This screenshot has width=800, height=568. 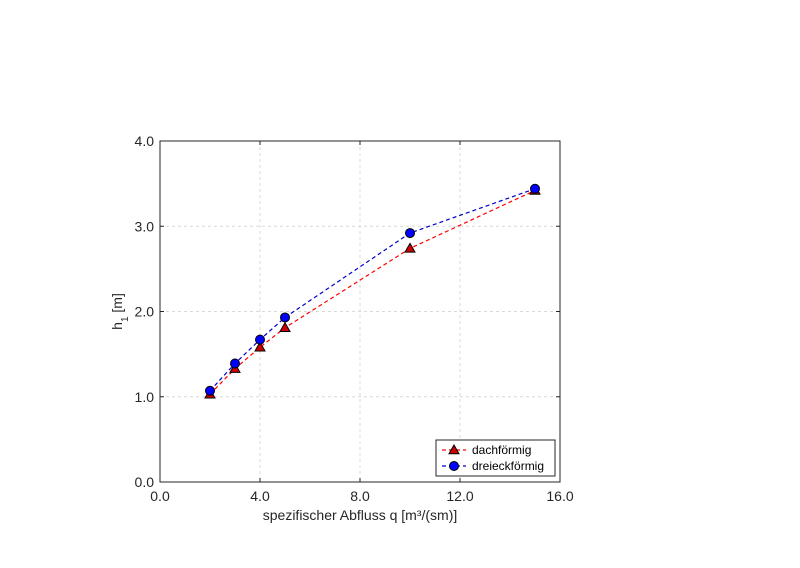 What do you see at coordinates (117, 326) in the screenshot?
I see `y-axis-label-main: h` at bounding box center [117, 326].